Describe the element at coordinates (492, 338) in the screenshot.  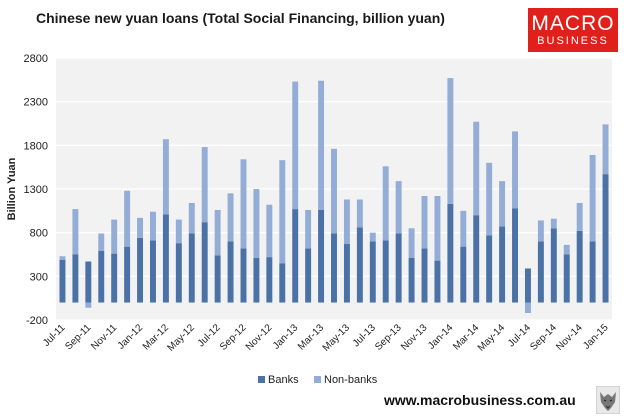
I see `x-tick-label: May-14` at that location.